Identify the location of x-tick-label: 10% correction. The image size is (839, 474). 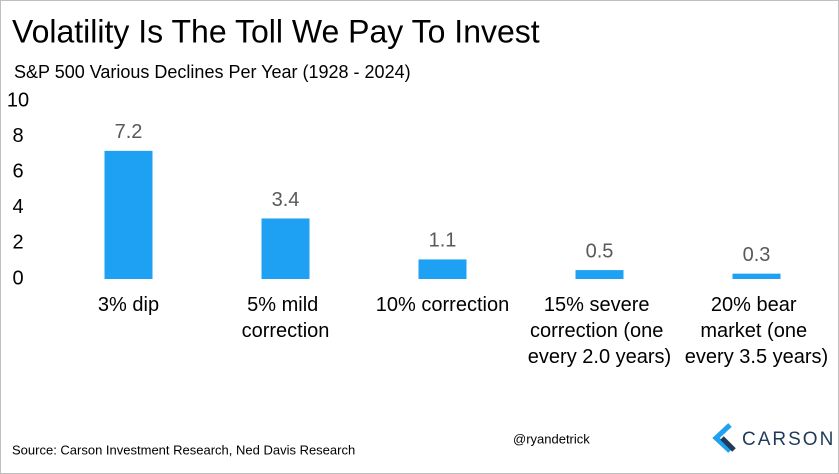
(442, 305).